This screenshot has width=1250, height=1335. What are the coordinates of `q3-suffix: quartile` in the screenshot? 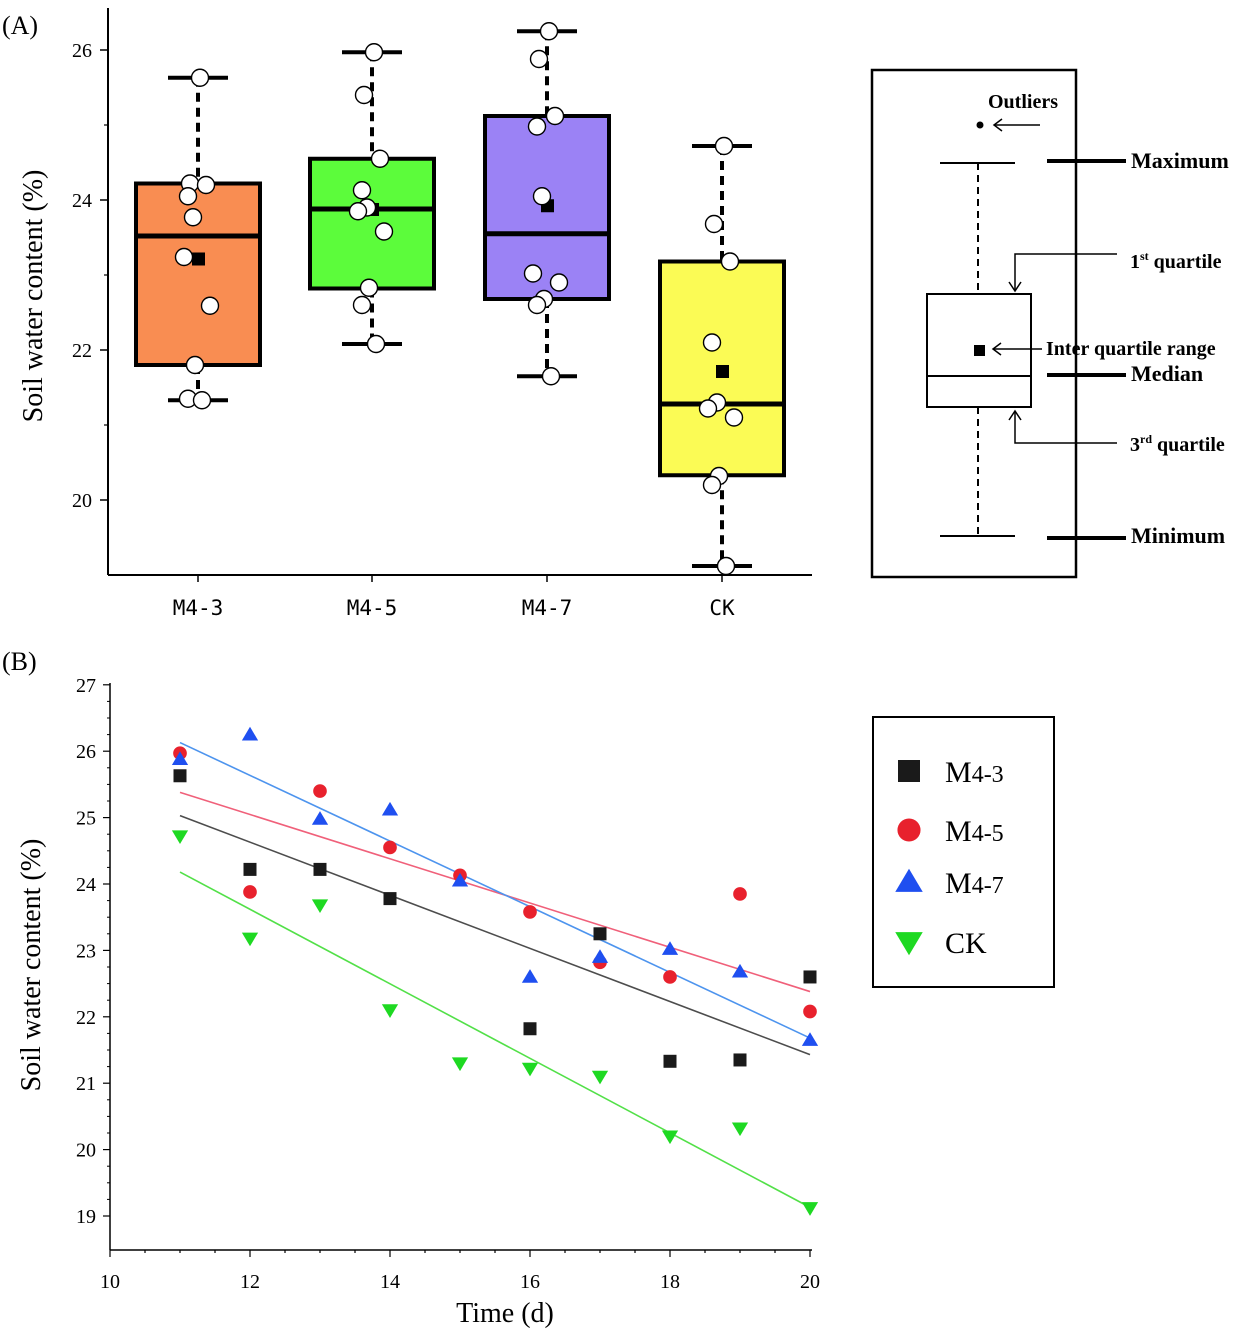 It's located at (1188, 445).